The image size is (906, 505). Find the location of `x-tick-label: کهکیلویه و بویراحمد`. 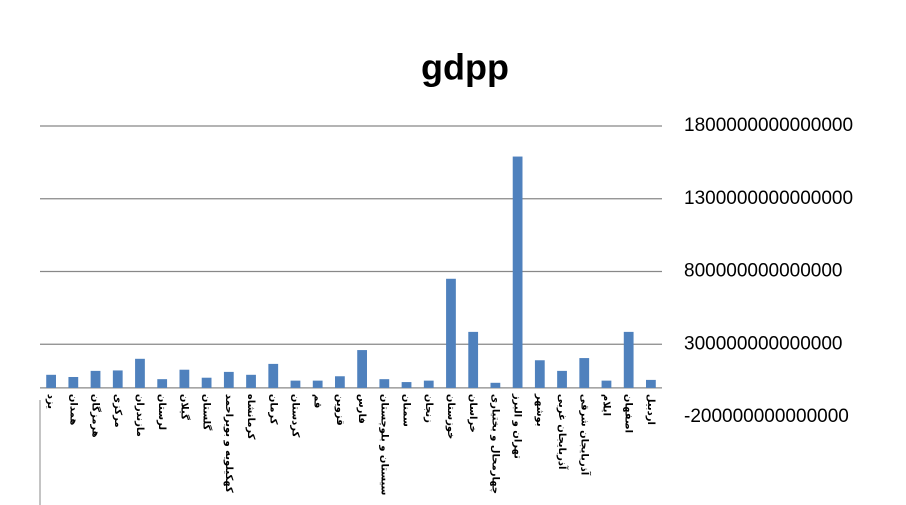

x-tick-label: کهکیلویه و بویراحمد is located at coordinates (228, 443).